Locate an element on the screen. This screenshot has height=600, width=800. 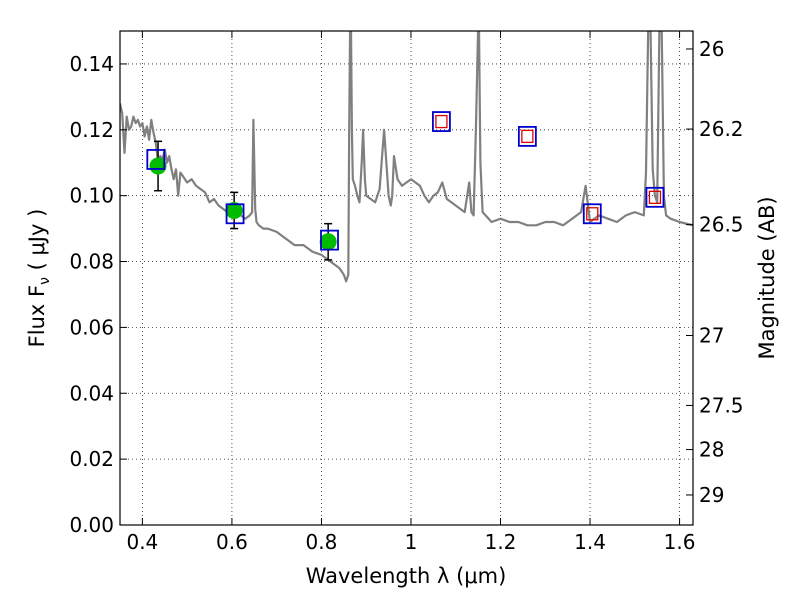
mag-tick-label: 26 is located at coordinates (711, 49).